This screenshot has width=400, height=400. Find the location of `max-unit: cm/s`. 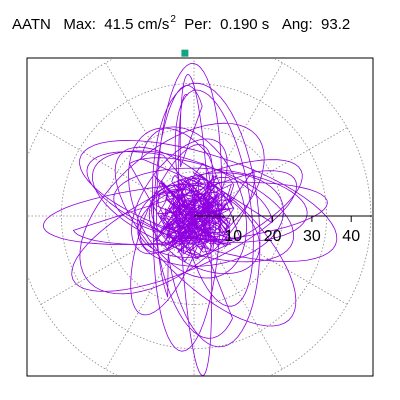

max-unit: cm/s is located at coordinates (153, 24).